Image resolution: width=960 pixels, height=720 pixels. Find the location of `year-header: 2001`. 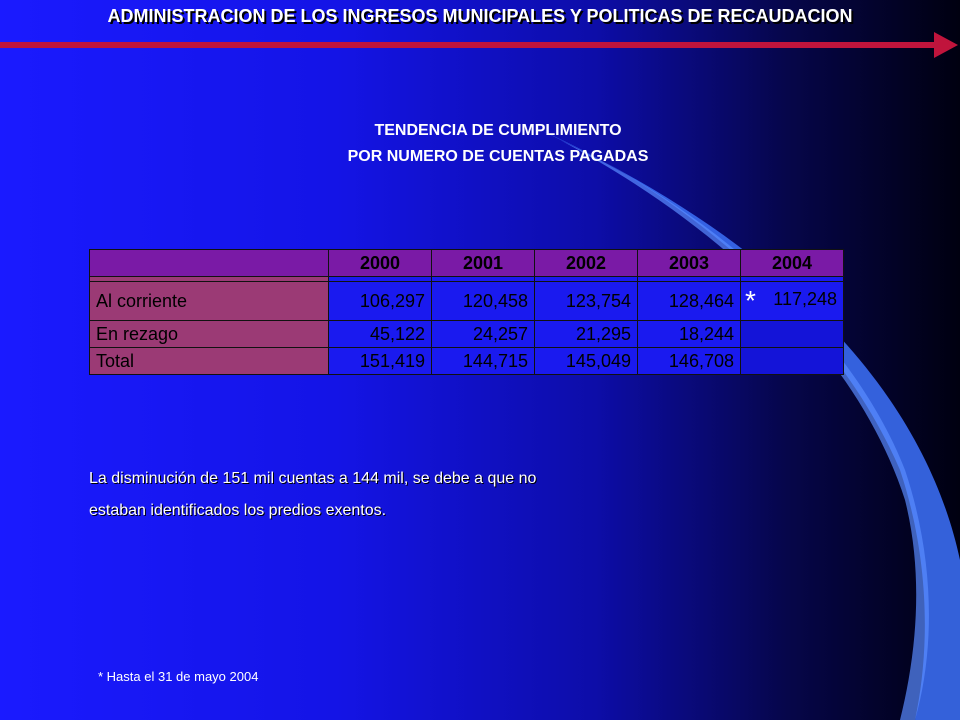

year-header: 2001 is located at coordinates (483, 263).